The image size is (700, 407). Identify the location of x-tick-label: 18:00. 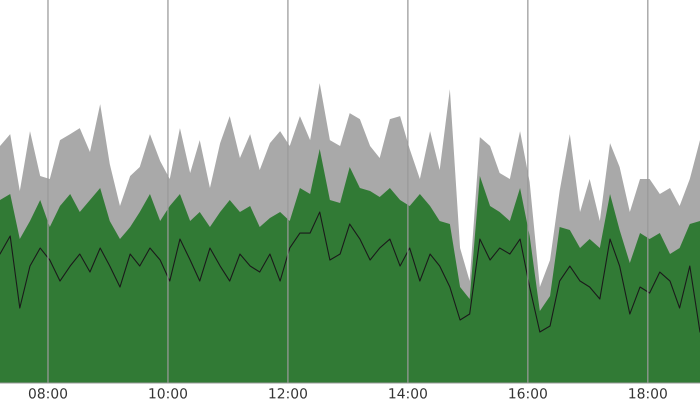
(648, 393).